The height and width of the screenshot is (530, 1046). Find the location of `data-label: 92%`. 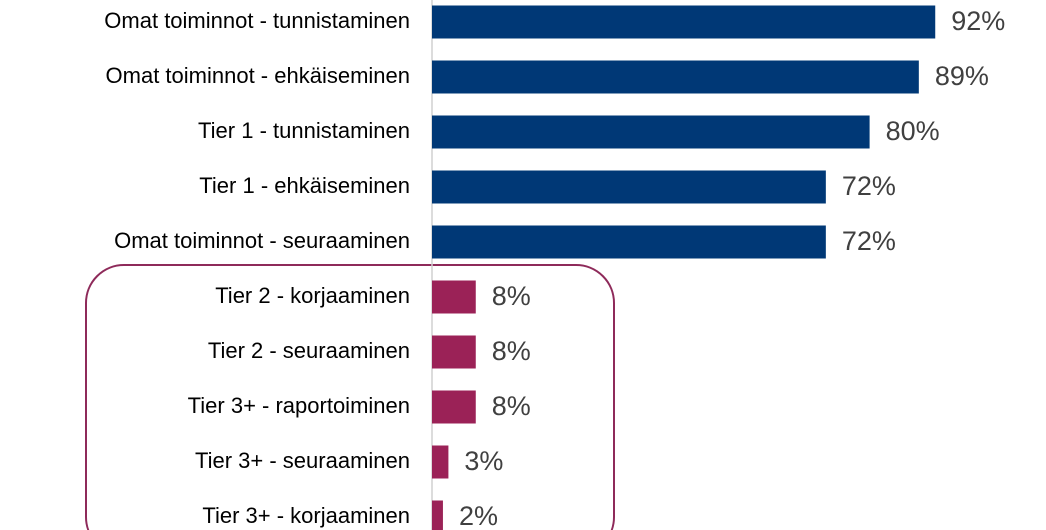

data-label: 92% is located at coordinates (978, 21).